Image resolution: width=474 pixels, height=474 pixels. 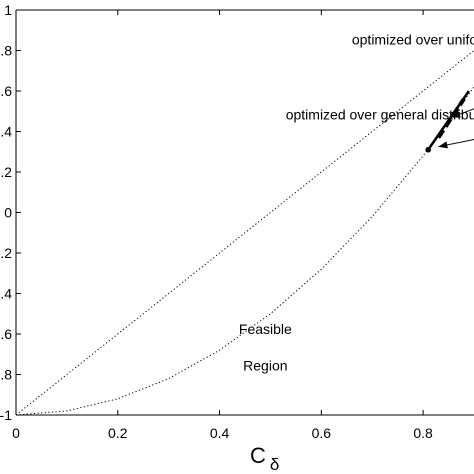 What do you see at coordinates (118, 433) in the screenshot?
I see `x-tick-label: 0.2` at bounding box center [118, 433].